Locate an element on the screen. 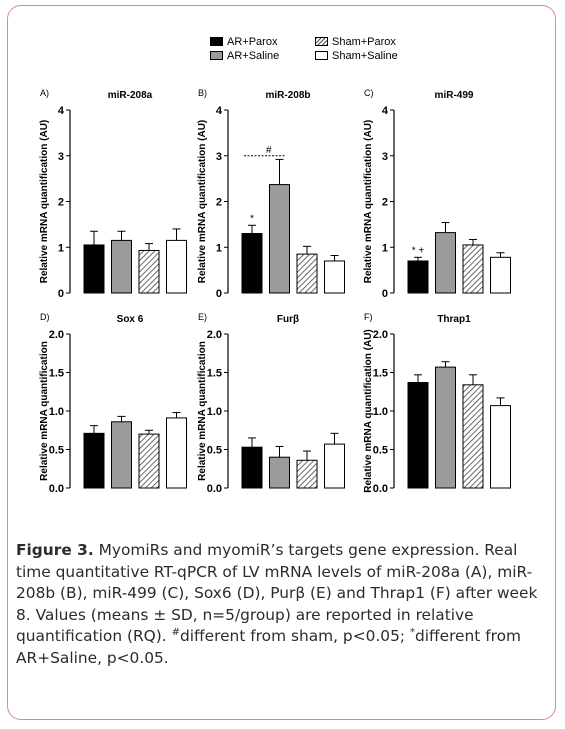  caption-star-text: different from AR+Saline, p<0.05. is located at coordinates (269, 647).